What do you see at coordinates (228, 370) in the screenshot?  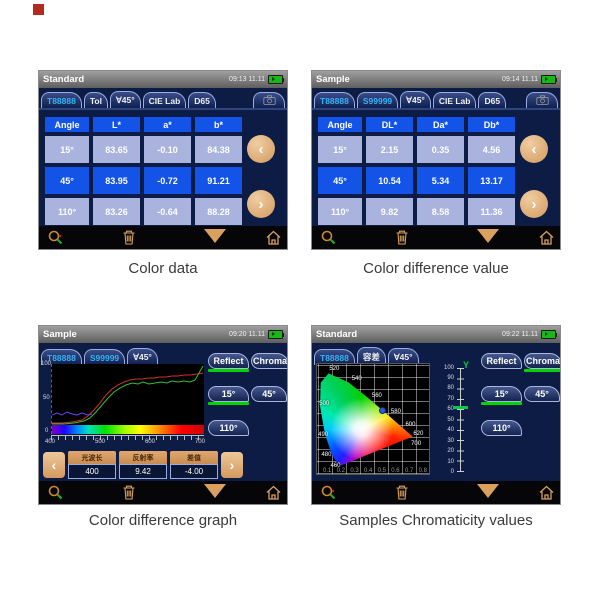 I see `reflect-active-underline` at bounding box center [228, 370].